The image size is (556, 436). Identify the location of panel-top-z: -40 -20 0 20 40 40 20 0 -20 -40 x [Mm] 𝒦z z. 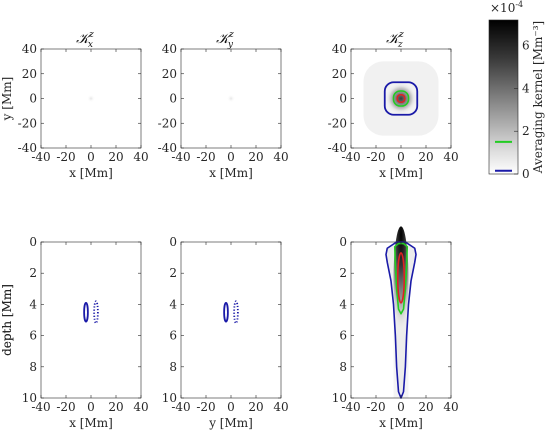
(393, 105).